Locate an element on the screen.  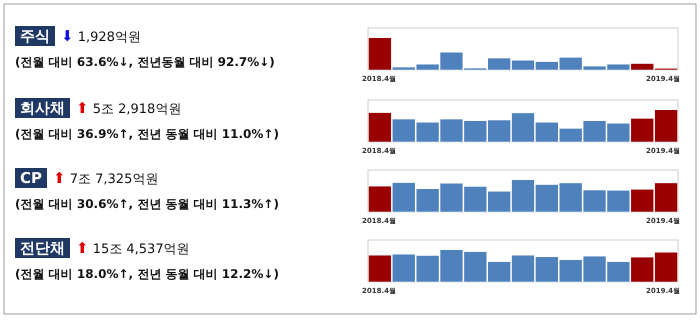
text: CP is located at coordinates (31, 178).